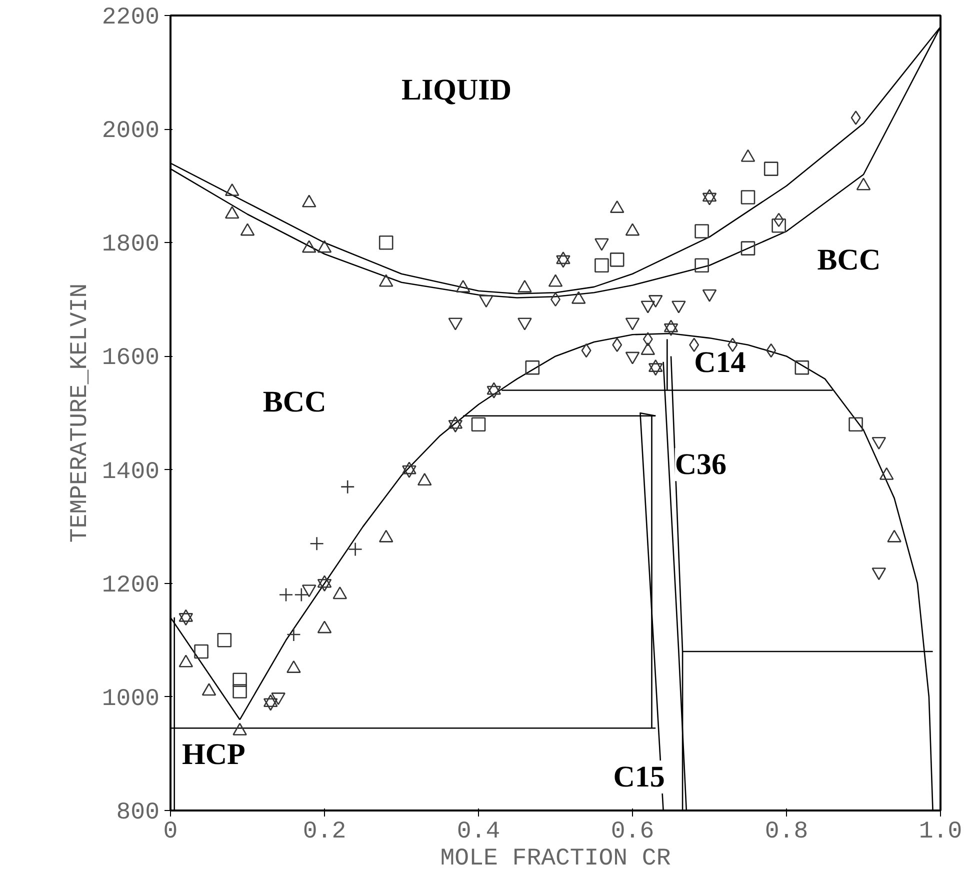  I want to click on annotation: LIQUID, so click(457, 89).